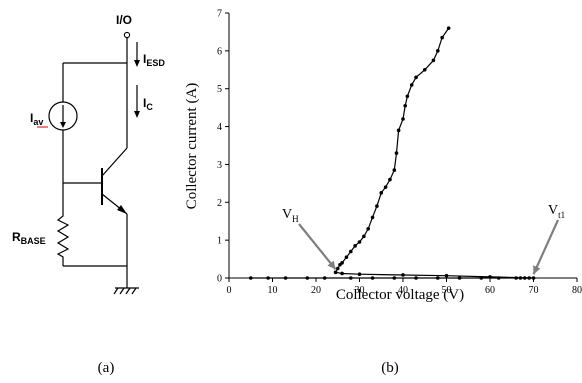  Describe the element at coordinates (447, 290) in the screenshot. I see `x-tick-label: 50` at that location.